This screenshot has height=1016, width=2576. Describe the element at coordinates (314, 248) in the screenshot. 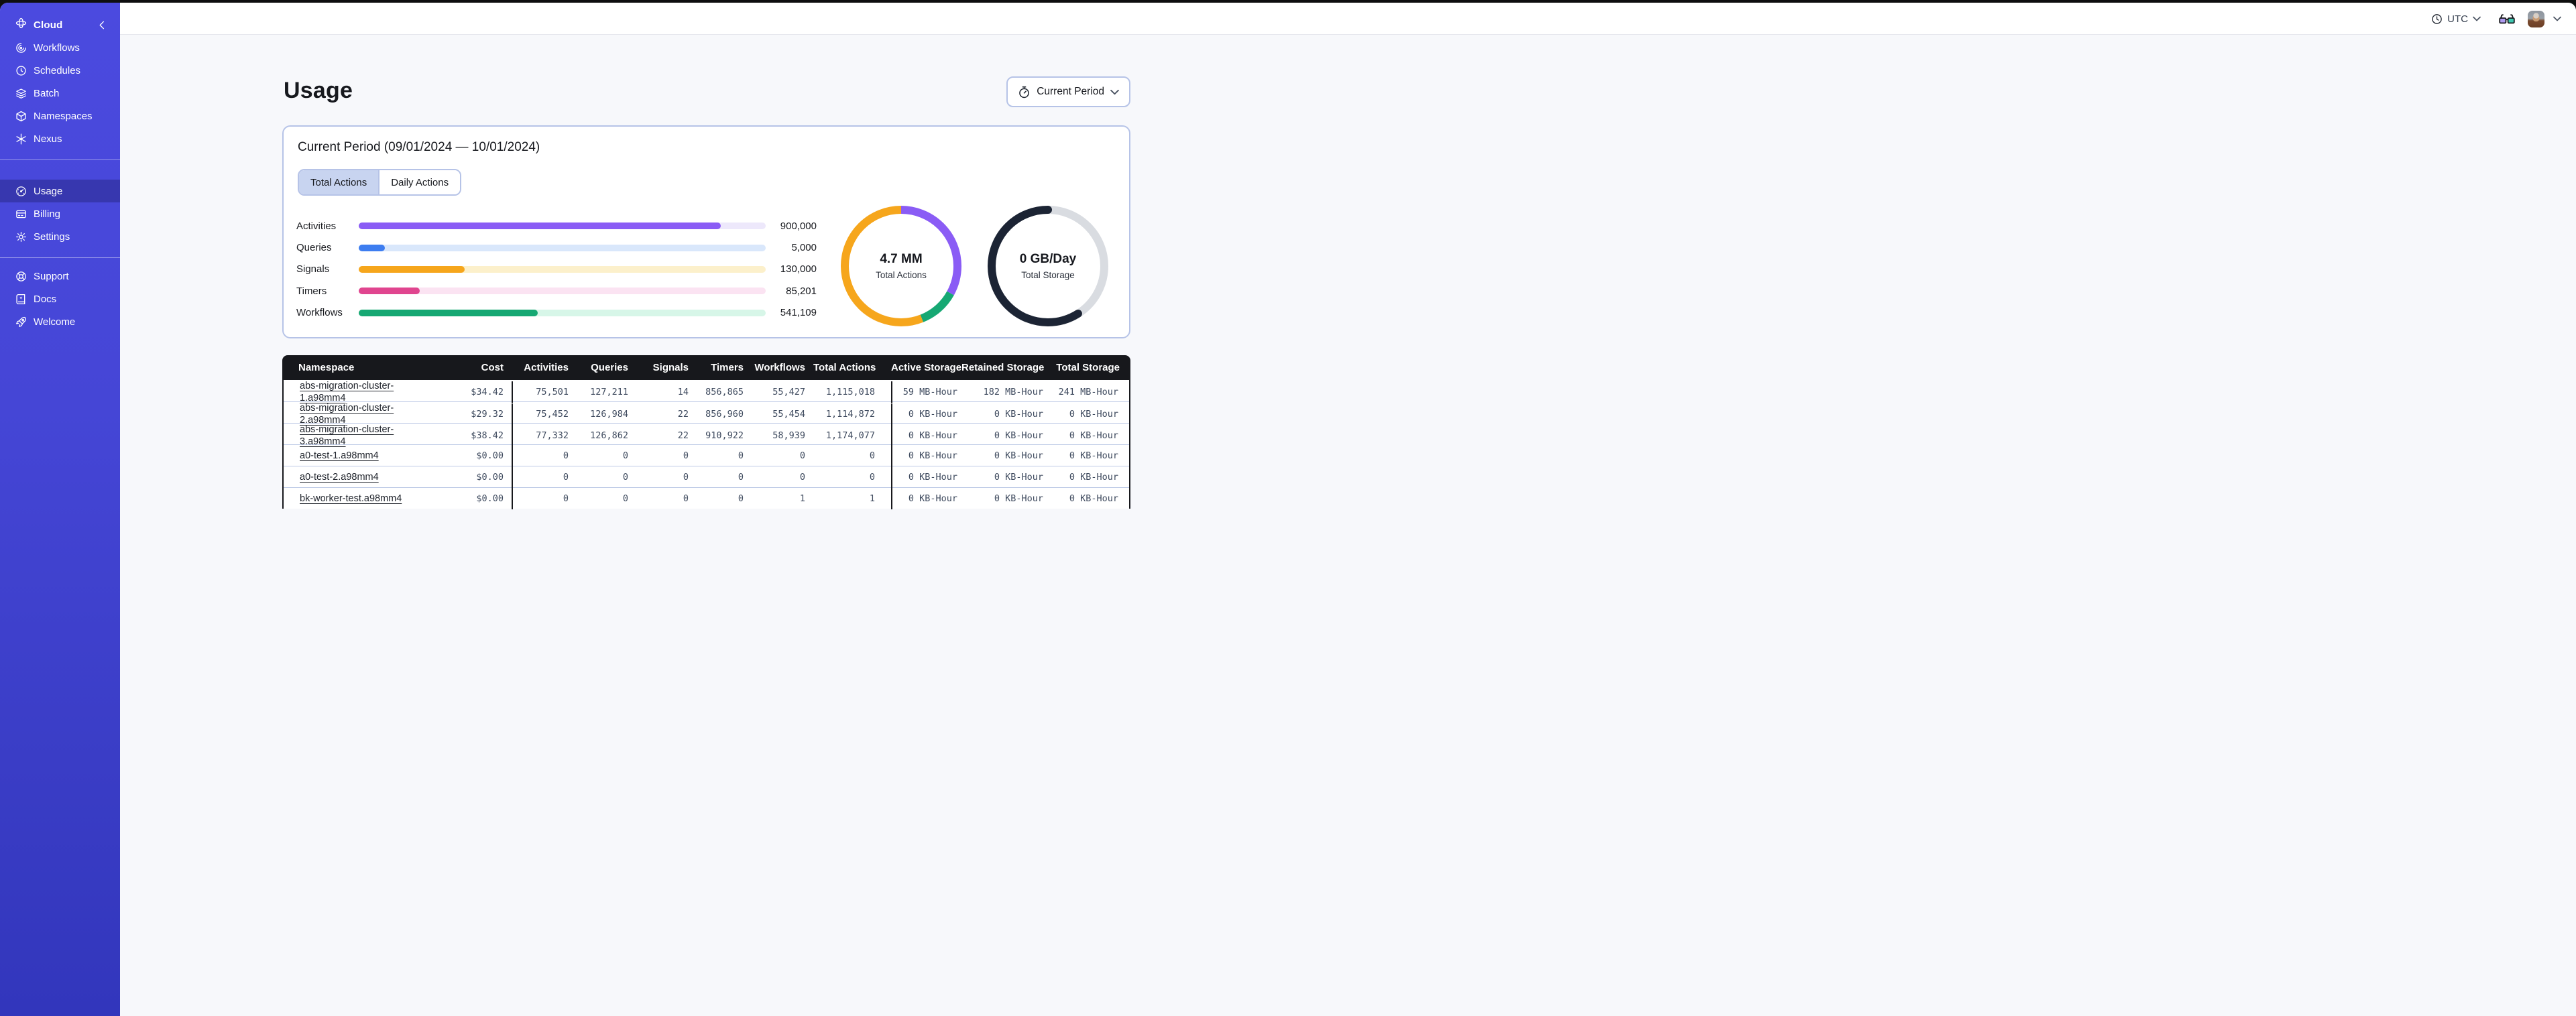

I see `bar-label: Queries` at that location.